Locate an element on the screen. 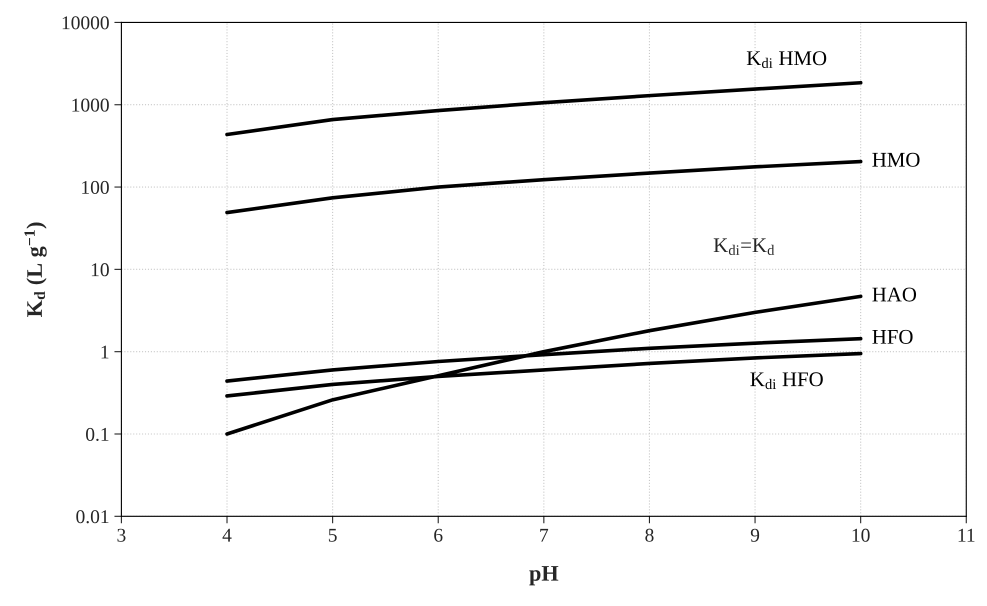  y-tick-label: 1 is located at coordinates (105, 352).